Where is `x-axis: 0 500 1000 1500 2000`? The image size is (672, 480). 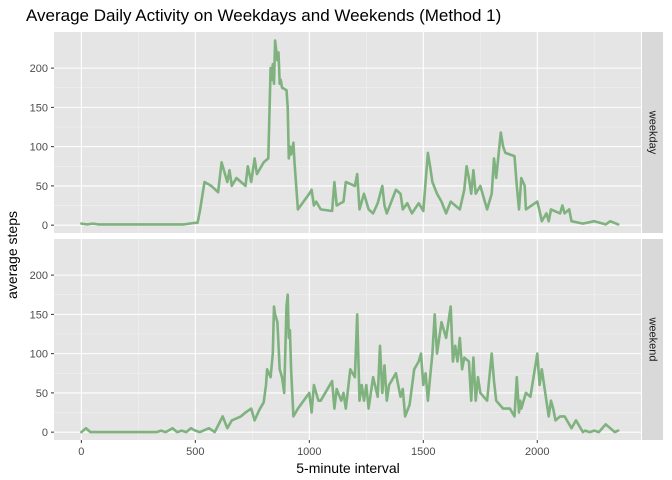 x-axis: 0 500 1000 1500 2000 is located at coordinates (314, 449).